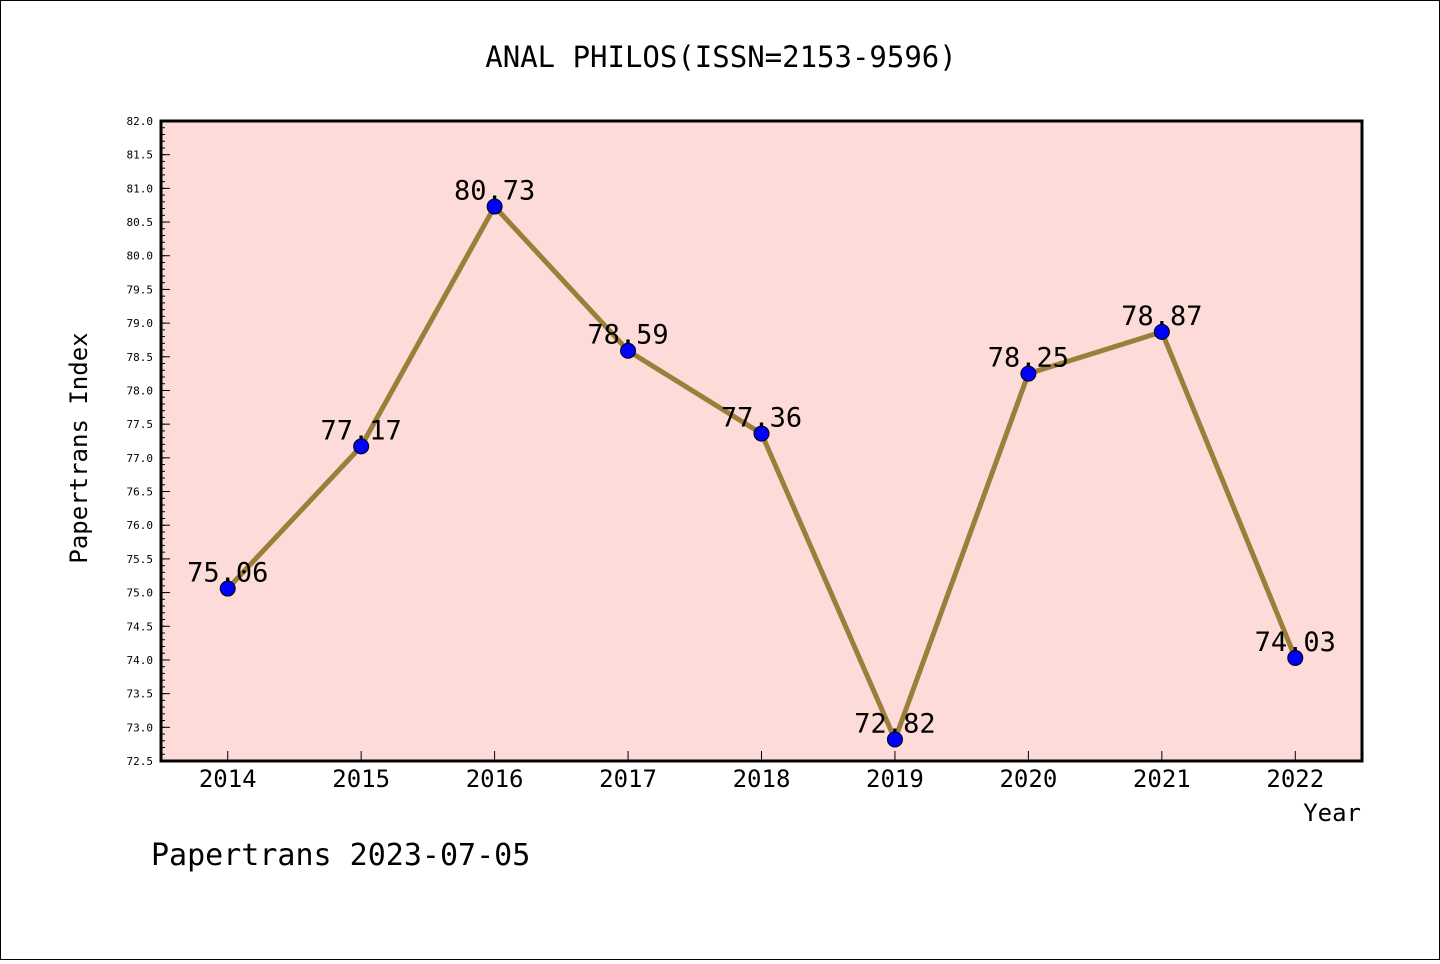  Describe the element at coordinates (140, 155) in the screenshot. I see `y-tick-label: 81.5` at that location.